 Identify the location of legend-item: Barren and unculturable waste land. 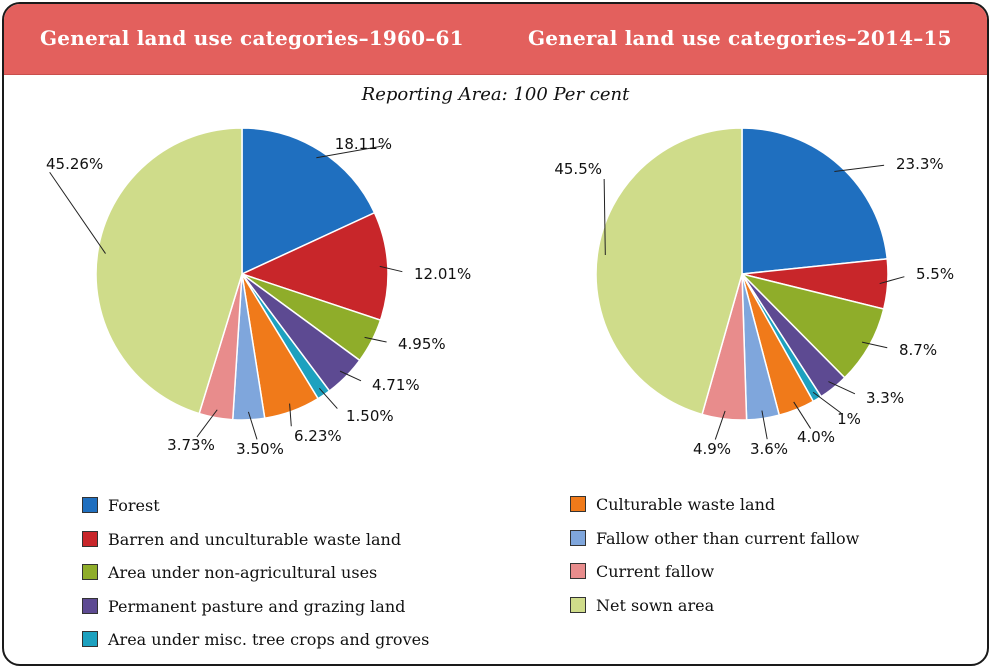
(241, 539).